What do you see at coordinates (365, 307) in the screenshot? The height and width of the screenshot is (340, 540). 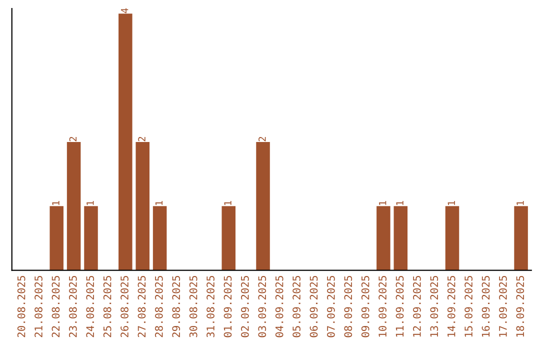 I see `x-tick-label: 09.09.2025` at bounding box center [365, 307].